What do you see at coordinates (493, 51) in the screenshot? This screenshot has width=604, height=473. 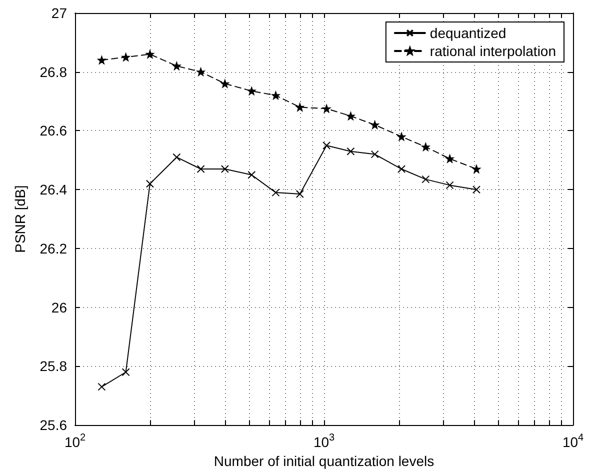 I see `legend-label: rational interpolation` at bounding box center [493, 51].